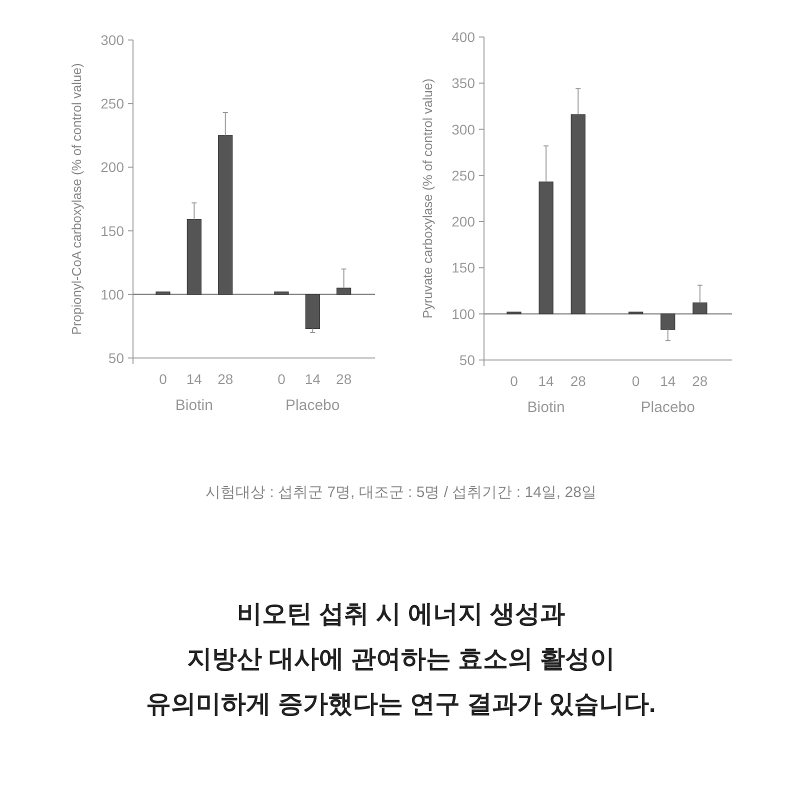 The image size is (803, 785). Describe the element at coordinates (401, 704) in the screenshot. I see `text: 유의미하게 증가했다는 연구 결과가 있습니다.` at that location.